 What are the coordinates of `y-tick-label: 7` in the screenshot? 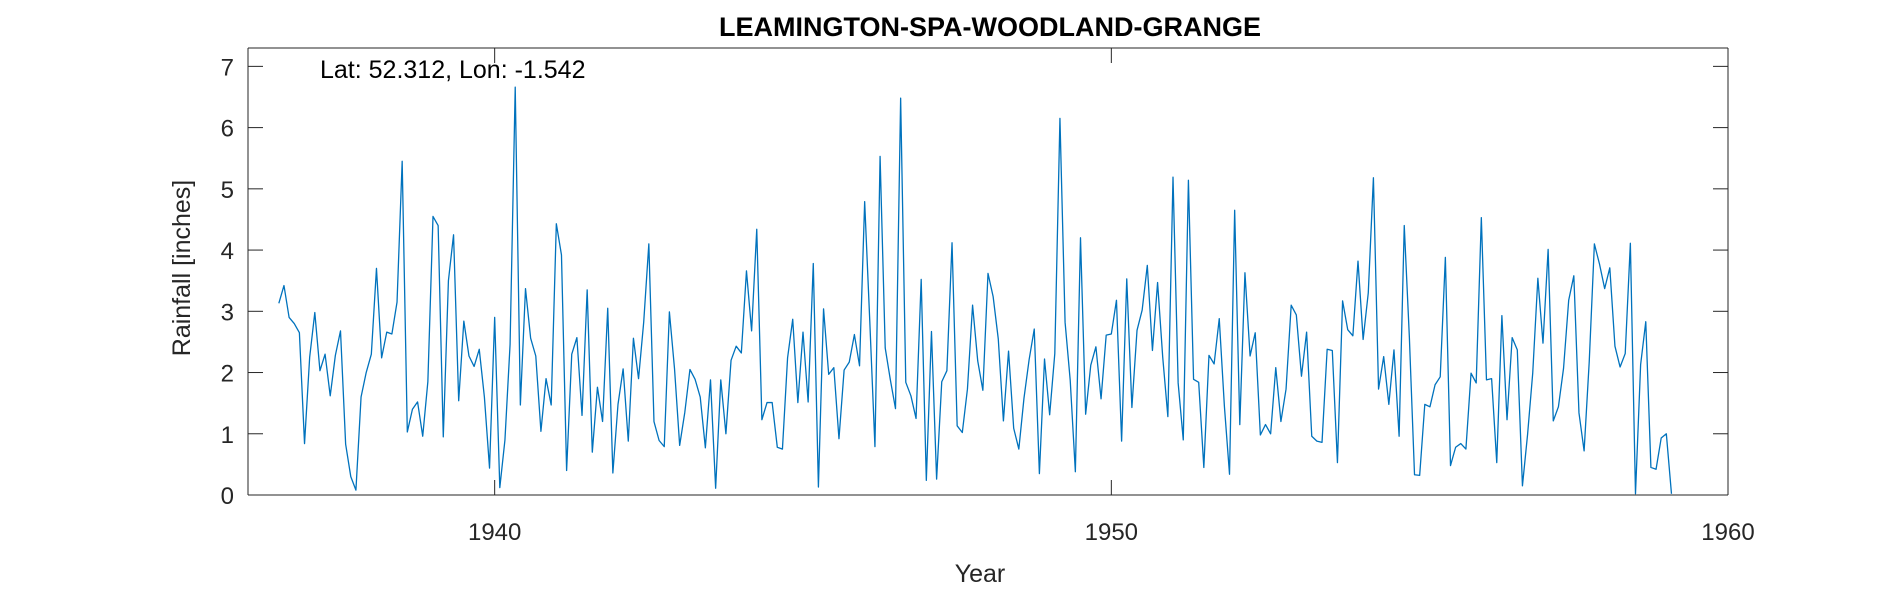 It's located at (227, 67).